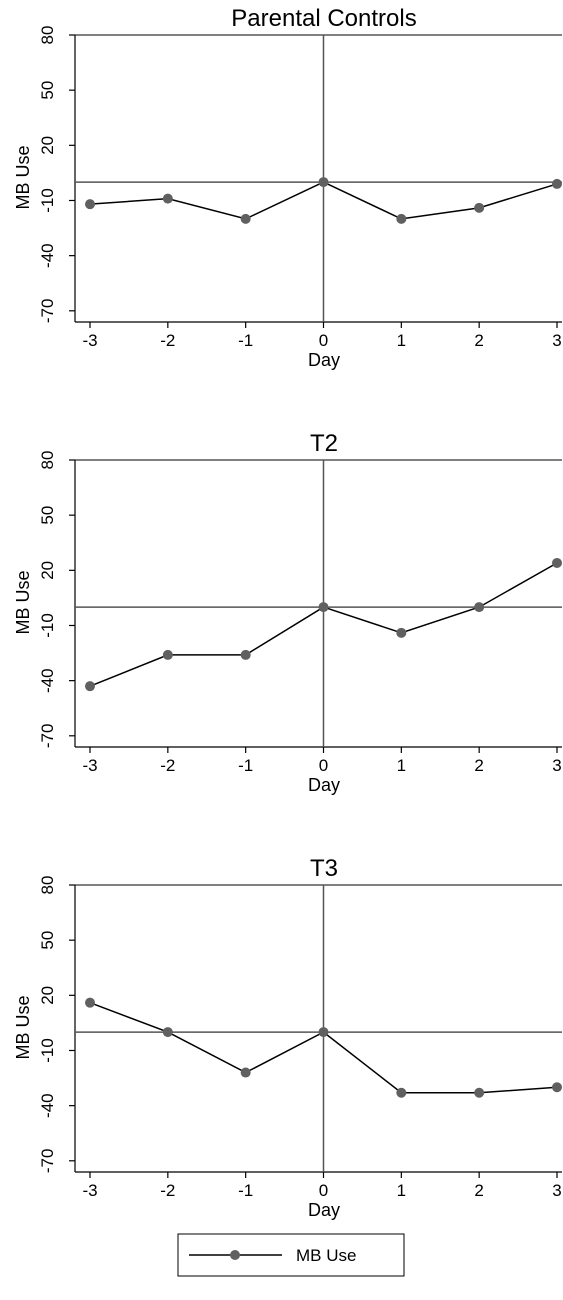 This screenshot has height=1300, width=563. I want to click on chart-title: T2, so click(324, 443).